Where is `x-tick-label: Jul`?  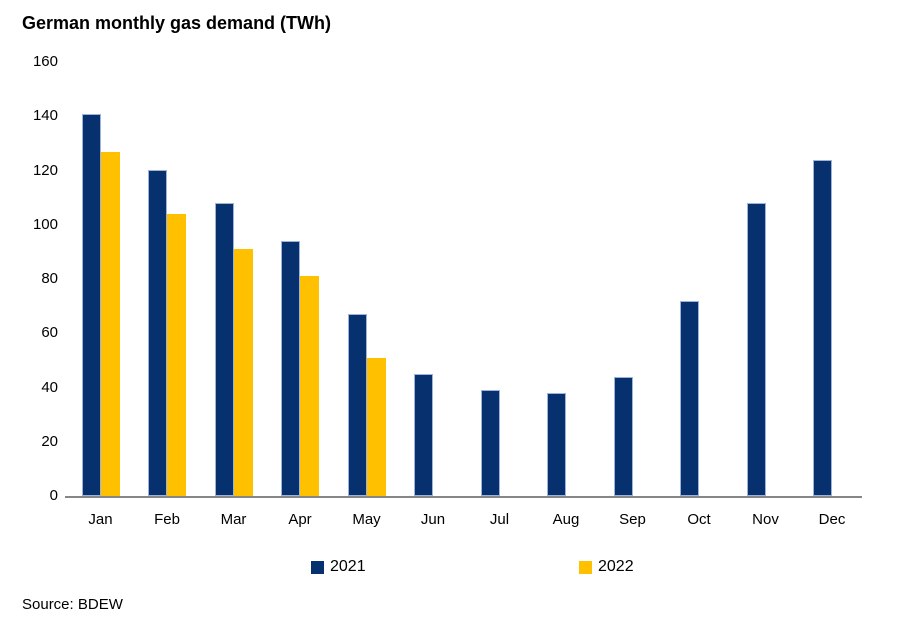 x-tick-label: Jul is located at coordinates (499, 519).